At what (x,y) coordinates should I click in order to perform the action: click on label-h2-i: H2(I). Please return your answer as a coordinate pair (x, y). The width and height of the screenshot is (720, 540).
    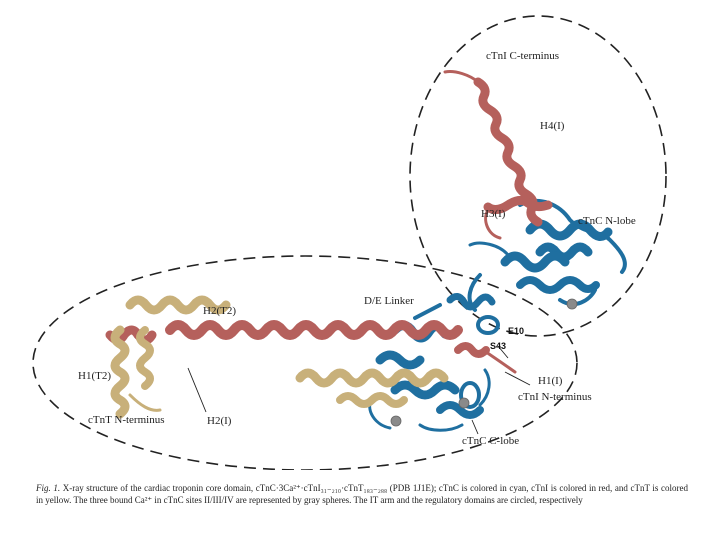
    Looking at the image, I should click on (219, 421).